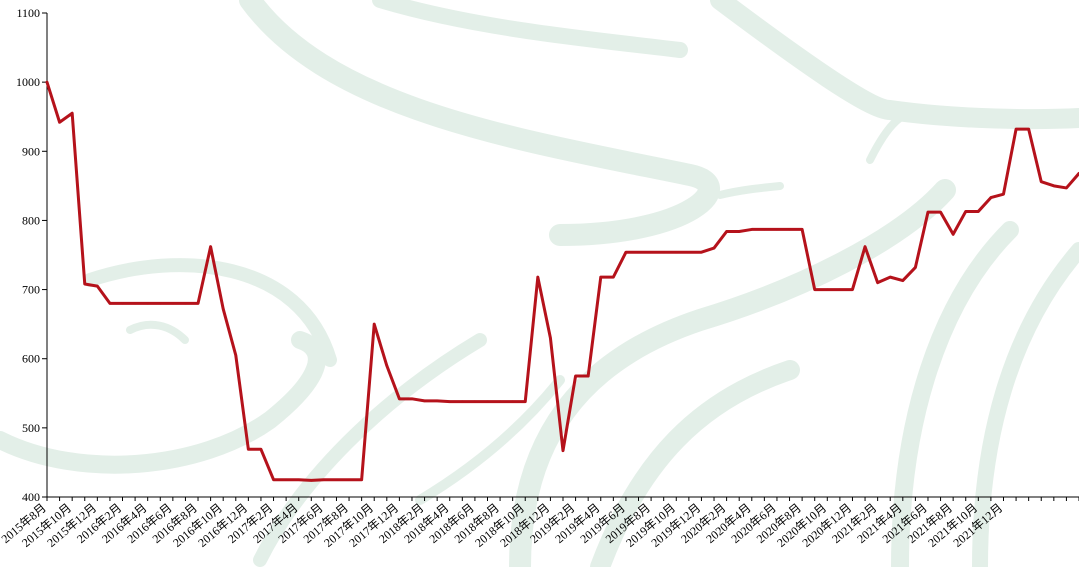 This screenshot has height=567, width=1079. Describe the element at coordinates (31, 255) in the screenshot. I see `y-axis-ticks: 400 500 600 700 800 900 1000 1100` at that location.